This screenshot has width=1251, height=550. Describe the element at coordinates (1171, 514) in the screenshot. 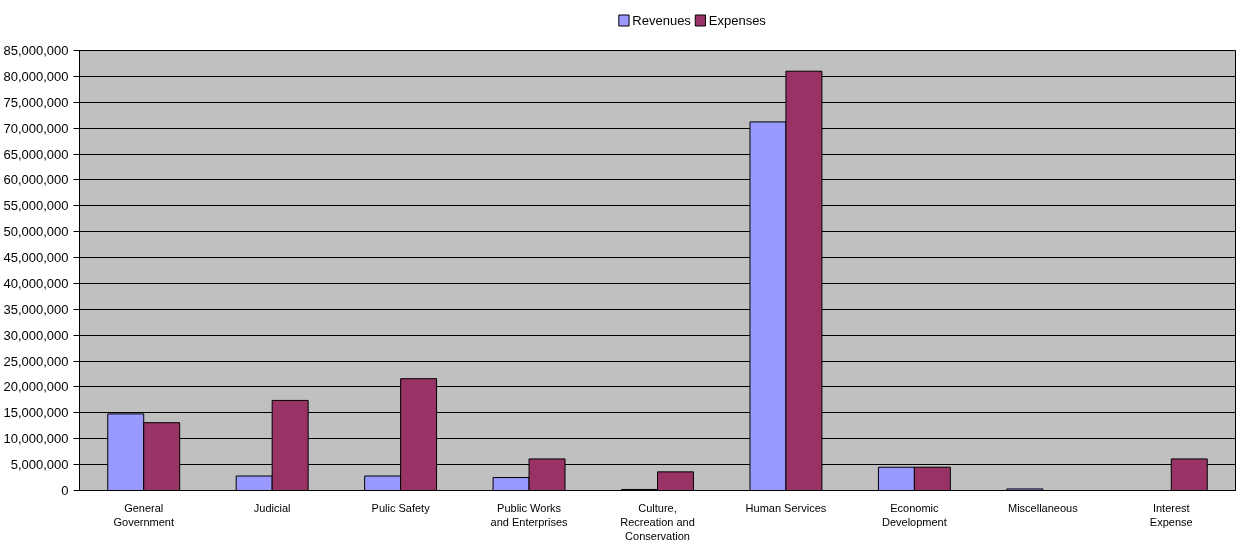

I see `x-tick-label: Interest Expense` at that location.